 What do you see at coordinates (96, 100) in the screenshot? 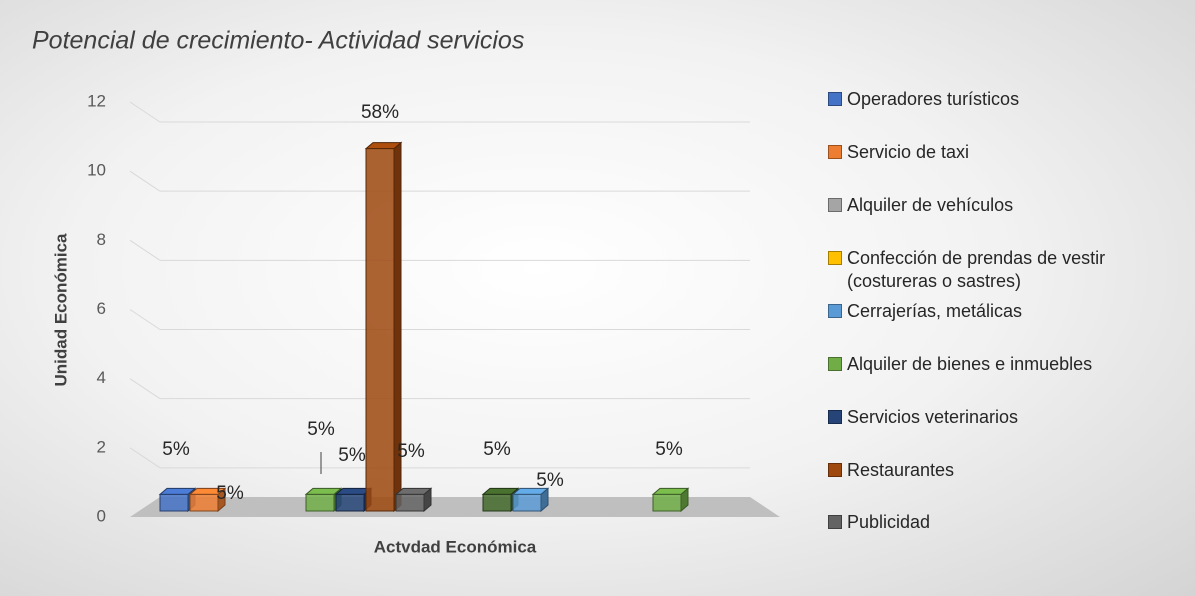
I see `y-tick-label: 12` at bounding box center [96, 100].